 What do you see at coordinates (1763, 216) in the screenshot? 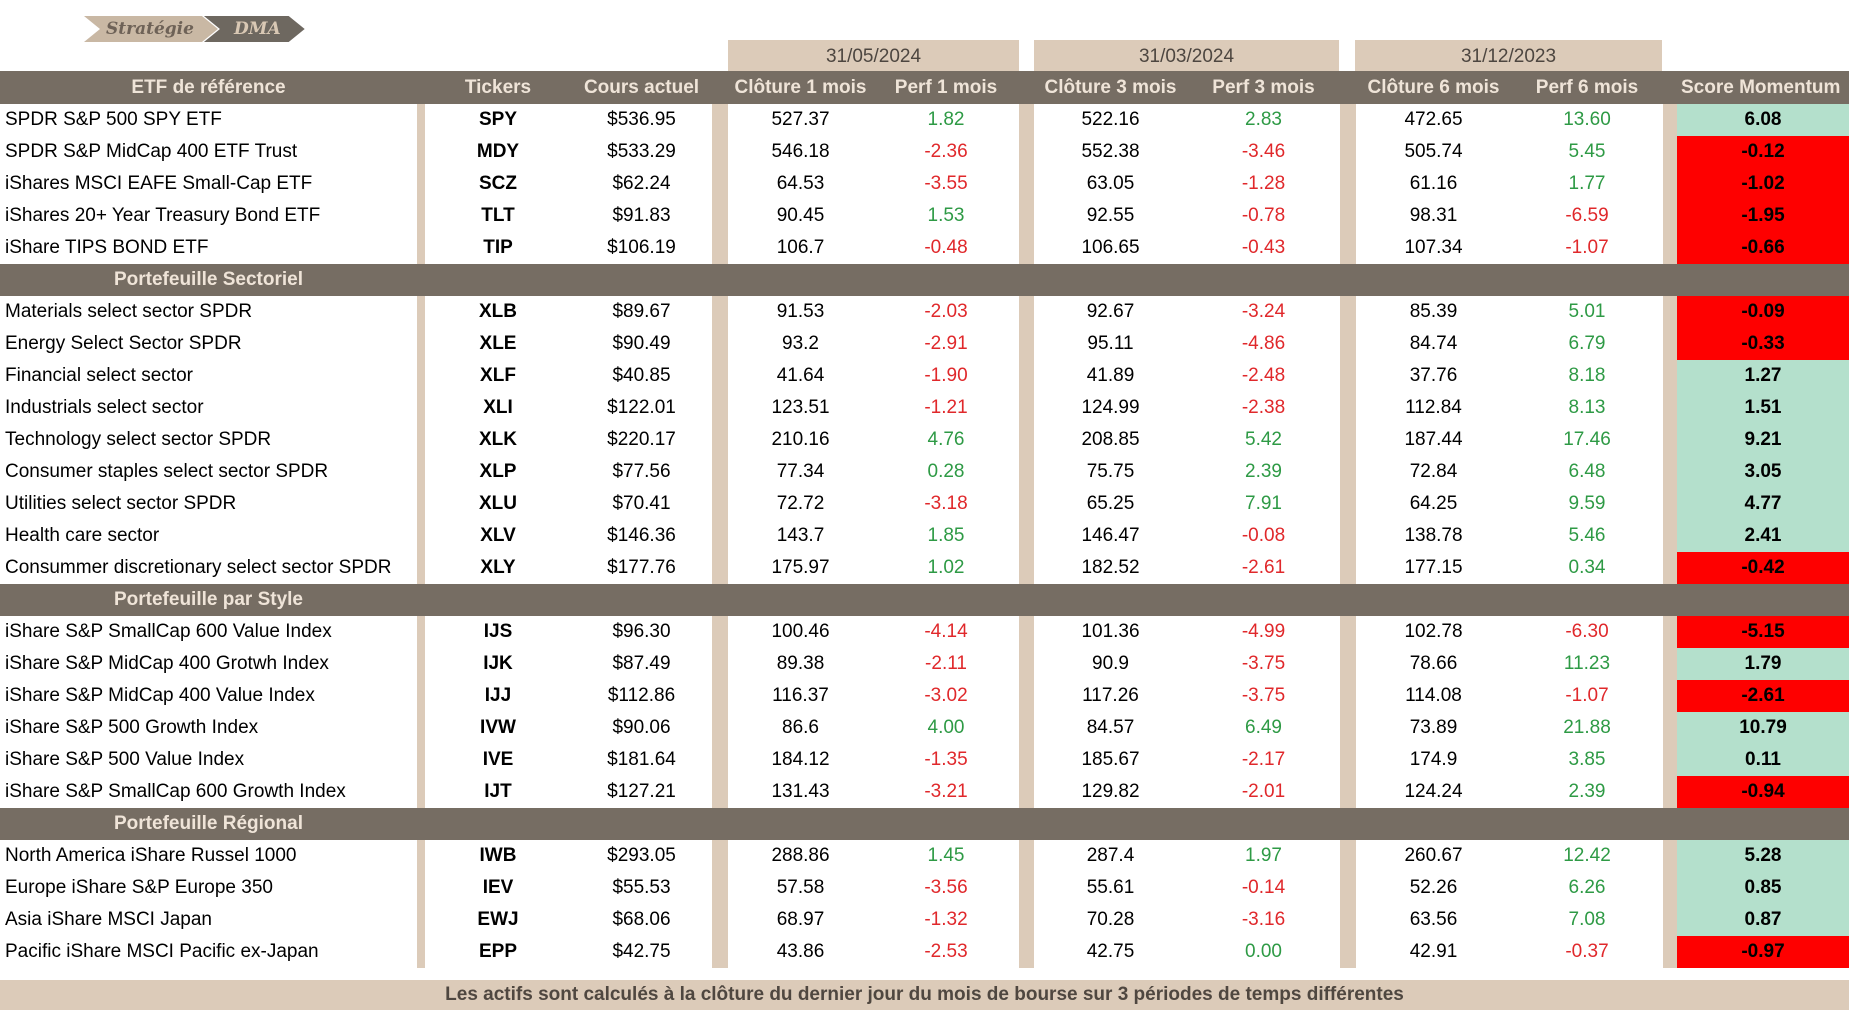
I see `momentum-score: -1.95` at bounding box center [1763, 216].